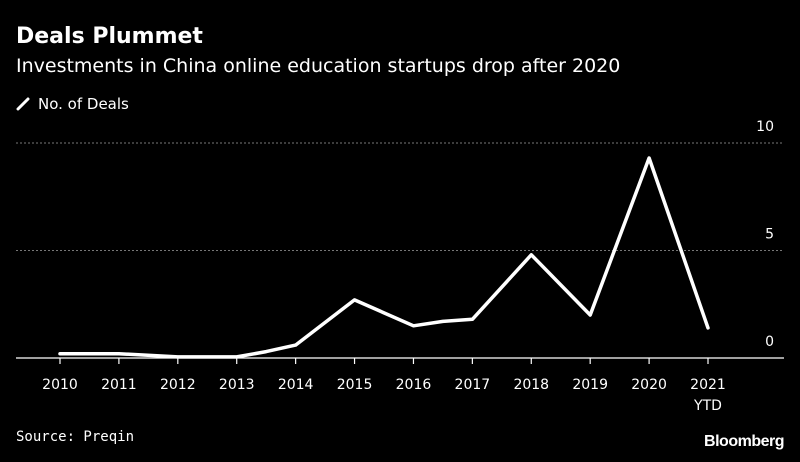 This screenshot has width=800, height=462. What do you see at coordinates (355, 385) in the screenshot?
I see `x-tick-label-2015: 2015` at bounding box center [355, 385].